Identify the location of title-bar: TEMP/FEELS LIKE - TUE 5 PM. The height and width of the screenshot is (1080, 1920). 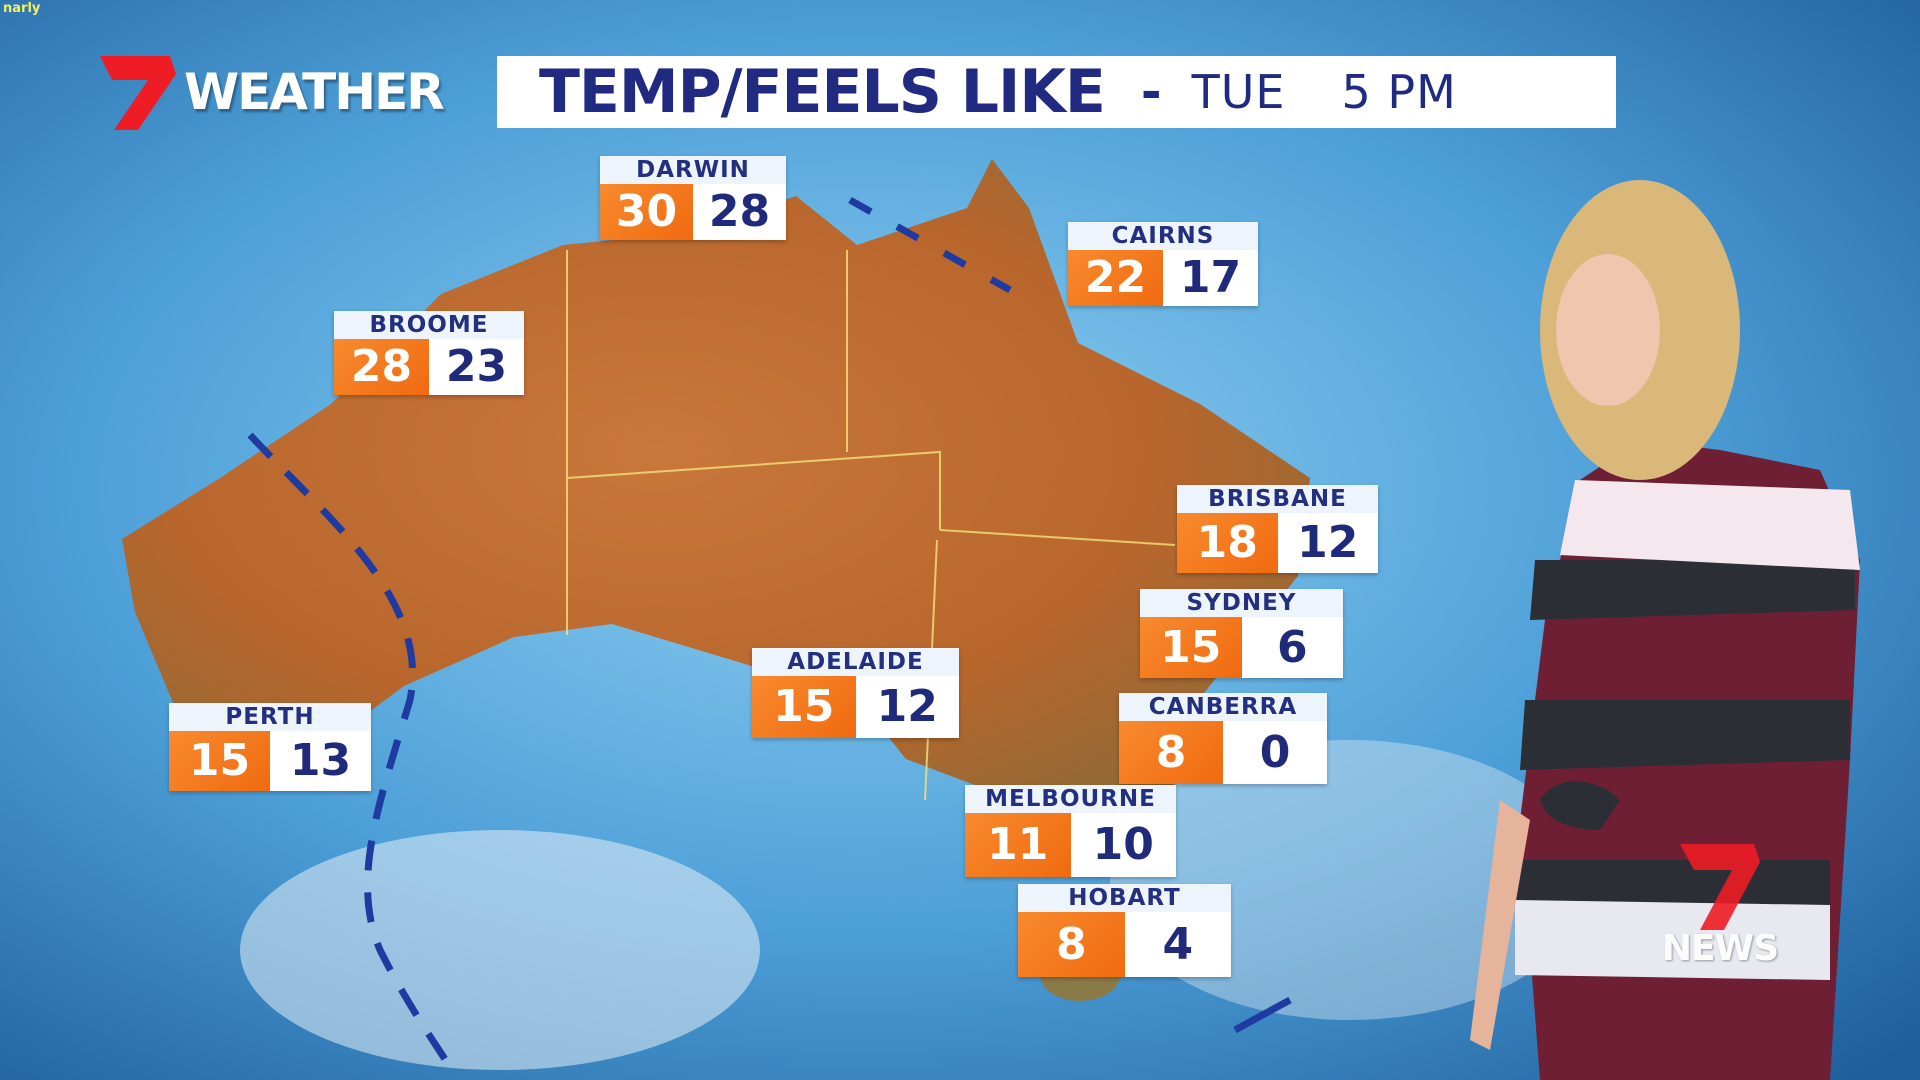
(1056, 92).